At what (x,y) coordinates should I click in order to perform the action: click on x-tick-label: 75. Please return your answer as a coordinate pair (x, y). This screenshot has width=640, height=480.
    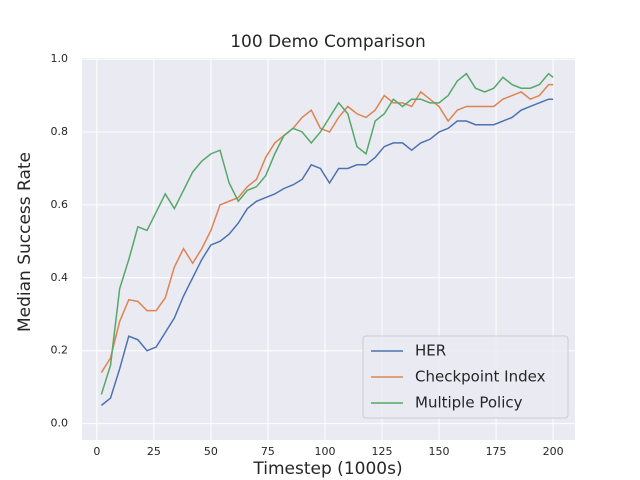
    Looking at the image, I should click on (268, 451).